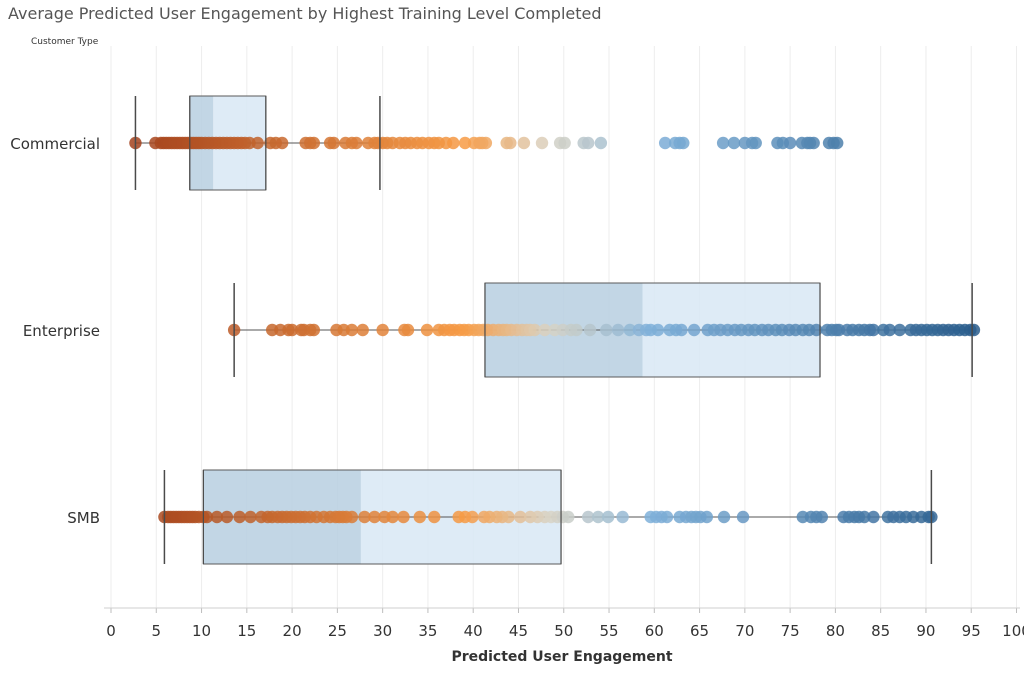 The height and width of the screenshot is (675, 1024). What do you see at coordinates (83, 518) in the screenshot?
I see `row-label: SMB` at bounding box center [83, 518].